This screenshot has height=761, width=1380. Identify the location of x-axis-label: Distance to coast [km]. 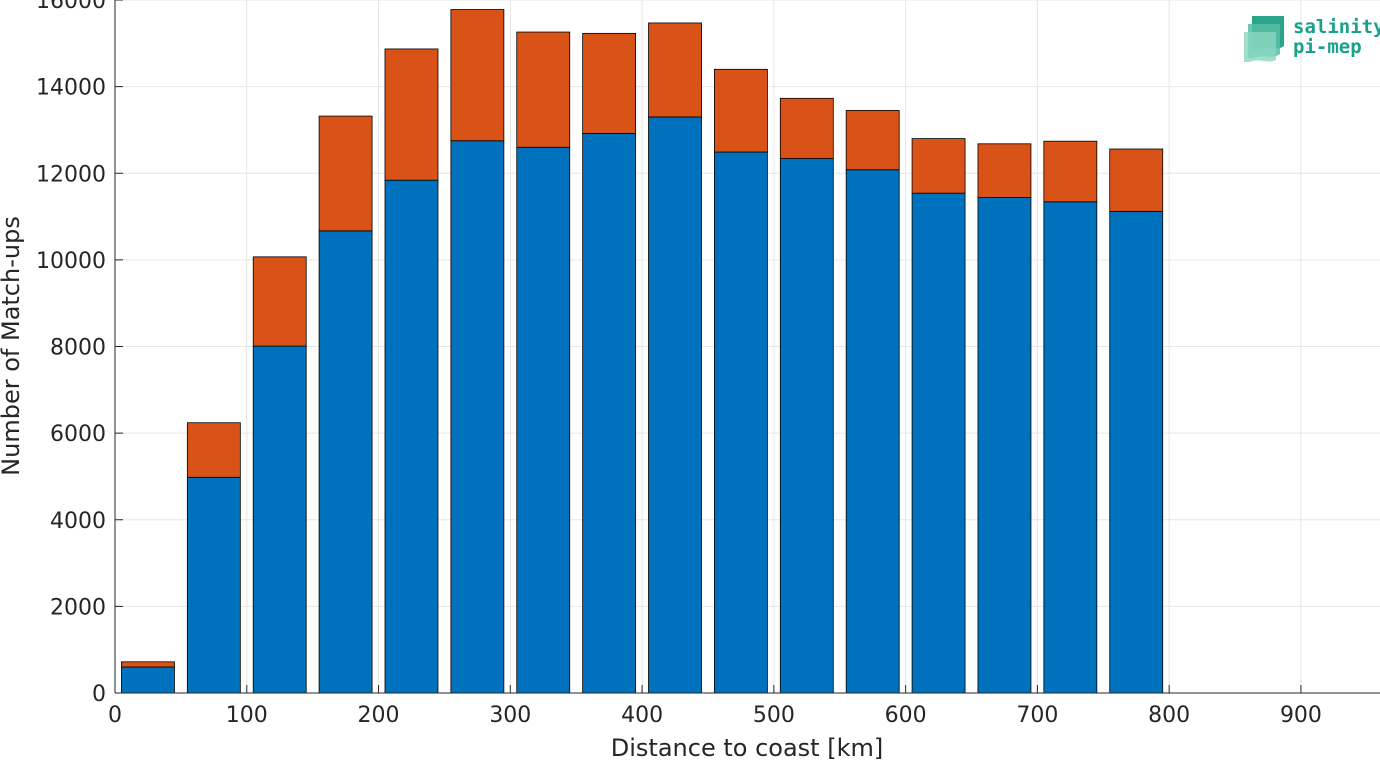
(747, 747).